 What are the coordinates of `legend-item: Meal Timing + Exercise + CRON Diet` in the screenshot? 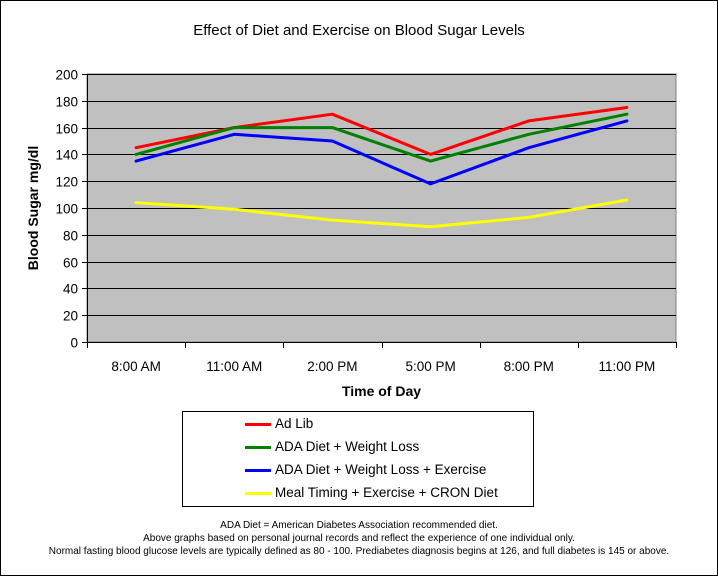 It's located at (358, 493).